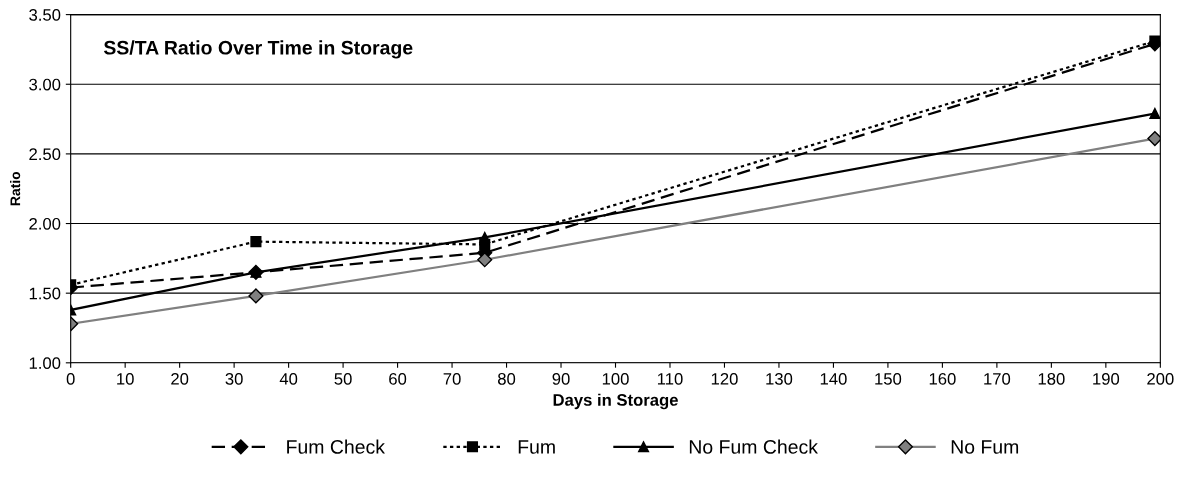 The image size is (1178, 487). What do you see at coordinates (45, 84) in the screenshot?
I see `y-tick-label: 3.00` at bounding box center [45, 84].